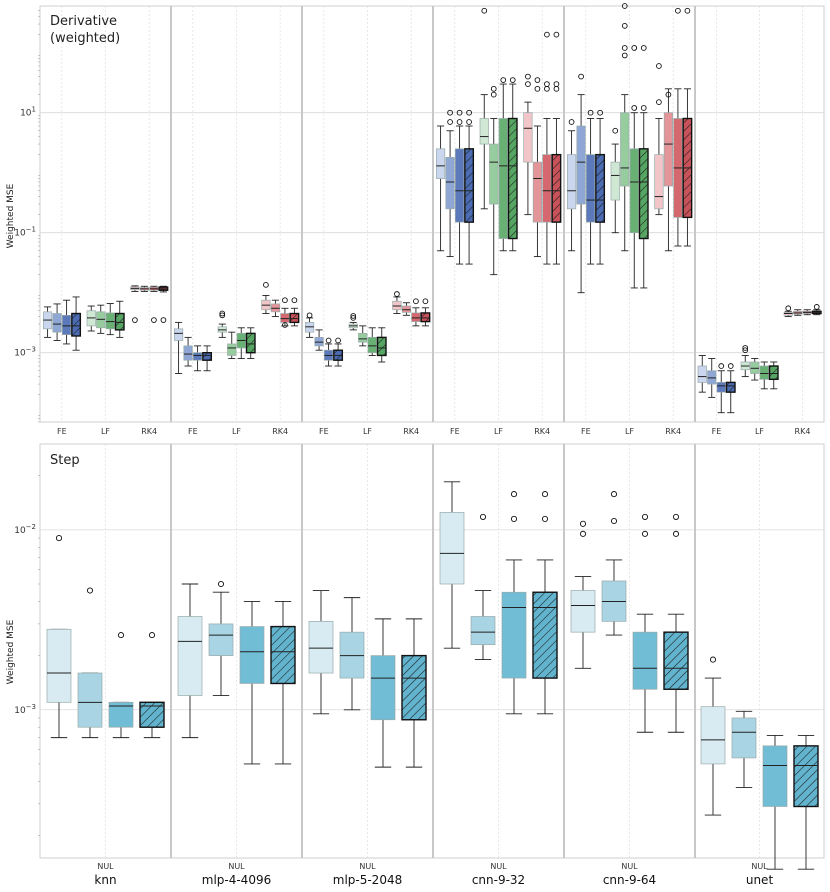 The image size is (830, 892). Describe the element at coordinates (105, 665) in the screenshot. I see `model-group-knn: NUL knn` at that location.